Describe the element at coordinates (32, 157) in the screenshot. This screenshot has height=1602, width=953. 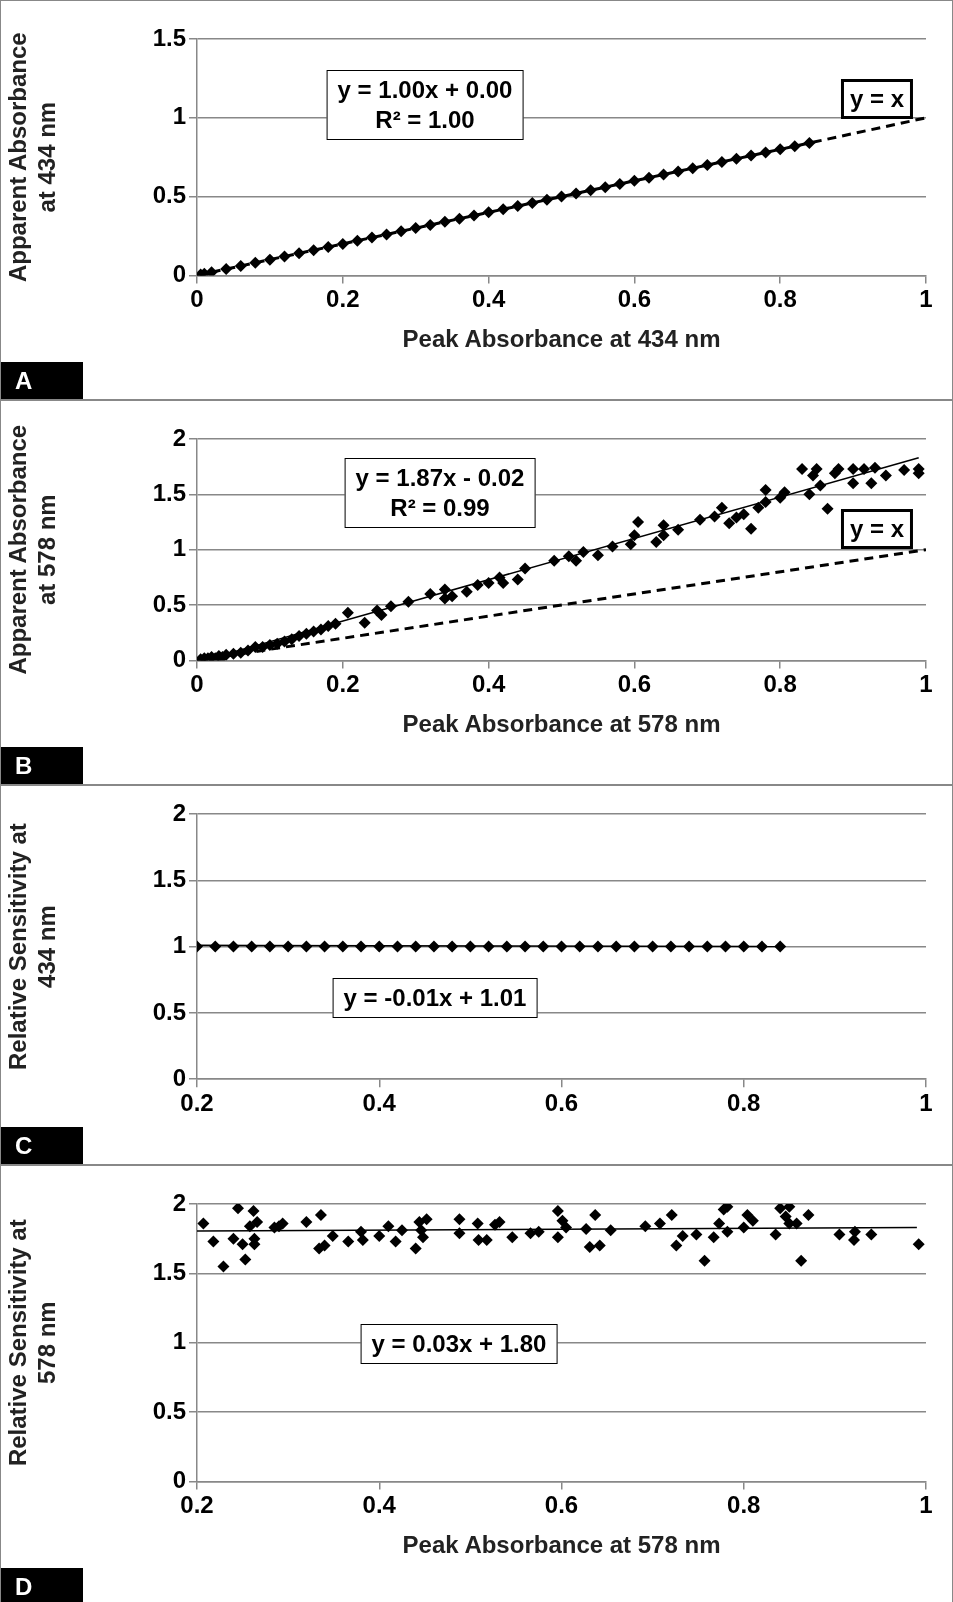
I see `y-axis-title: Apparent Absorbance at 434 nm` at that location.